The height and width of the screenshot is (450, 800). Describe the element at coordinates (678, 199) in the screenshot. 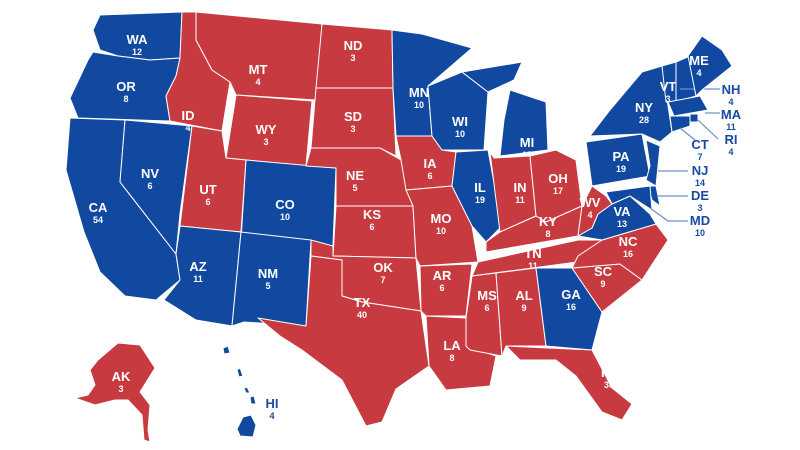

I see `state-de: DE3` at that location.